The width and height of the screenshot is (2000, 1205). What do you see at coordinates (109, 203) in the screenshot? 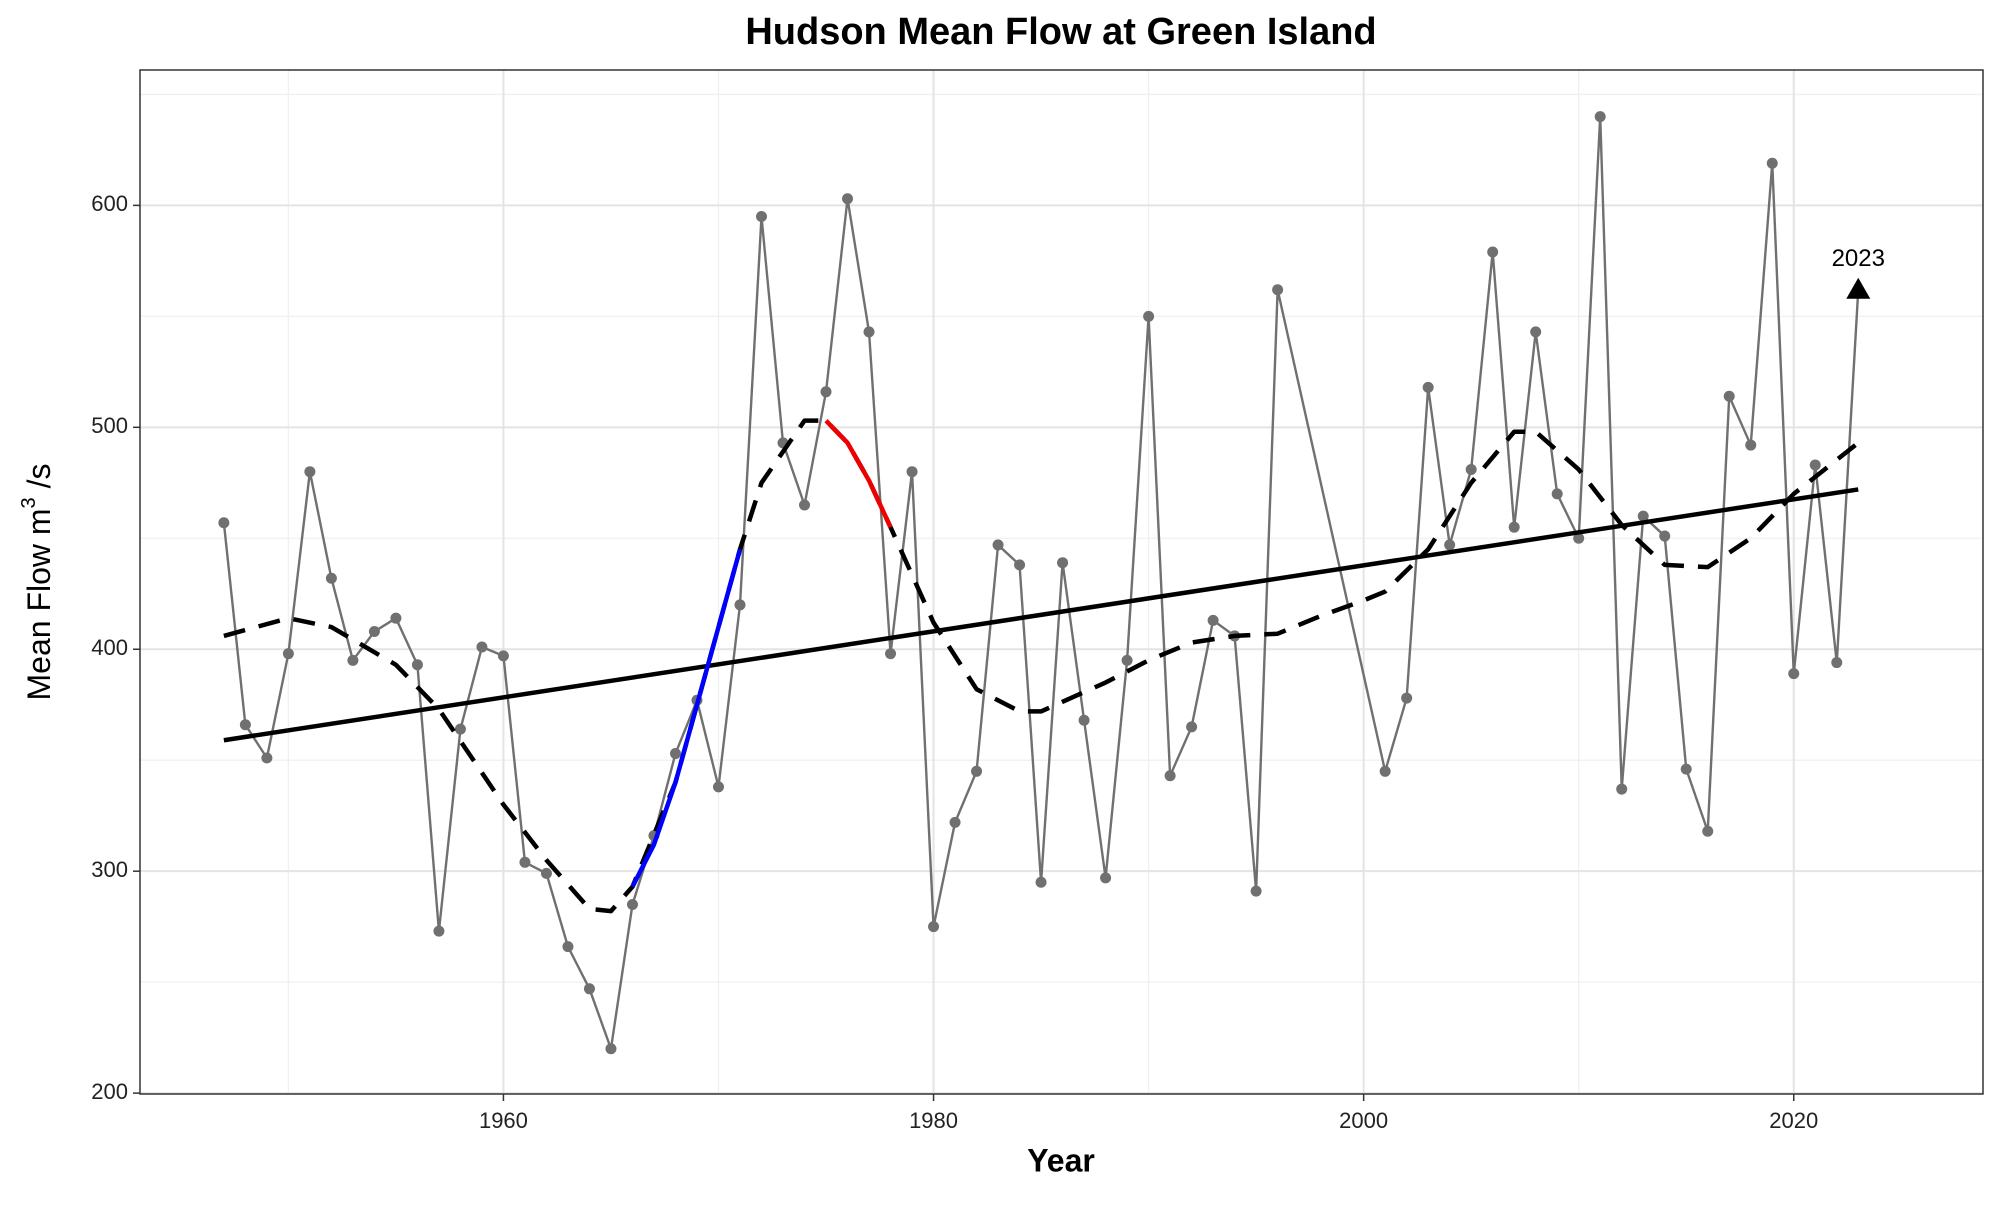
I see `y-tick-label: 600` at bounding box center [109, 203].